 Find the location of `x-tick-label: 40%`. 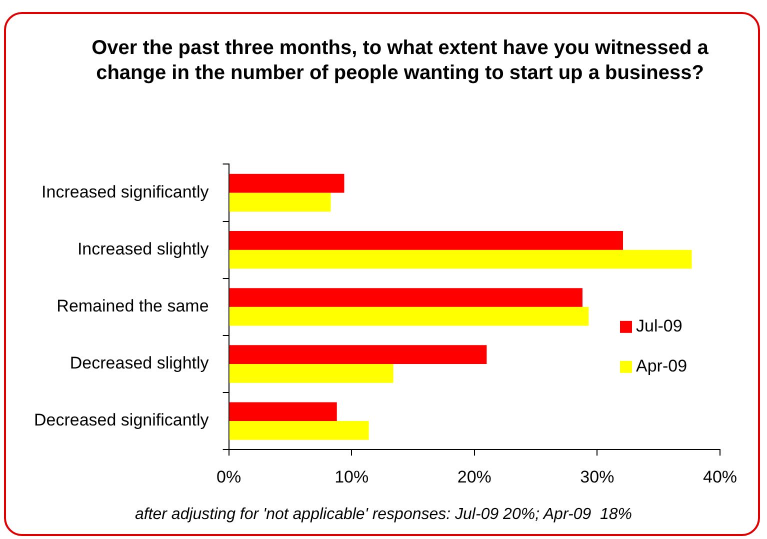

x-tick-label: 40% is located at coordinates (720, 476).